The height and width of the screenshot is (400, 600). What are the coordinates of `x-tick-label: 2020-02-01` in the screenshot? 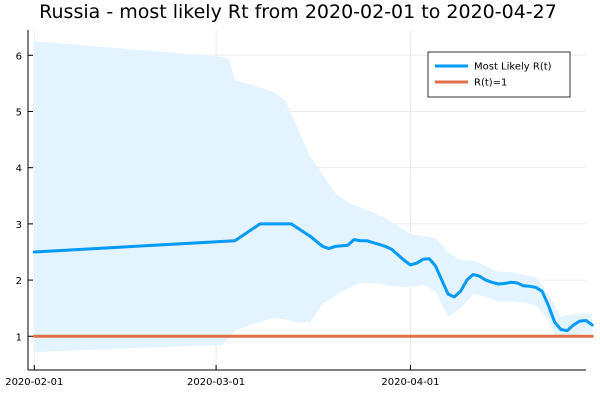 It's located at (34, 382).